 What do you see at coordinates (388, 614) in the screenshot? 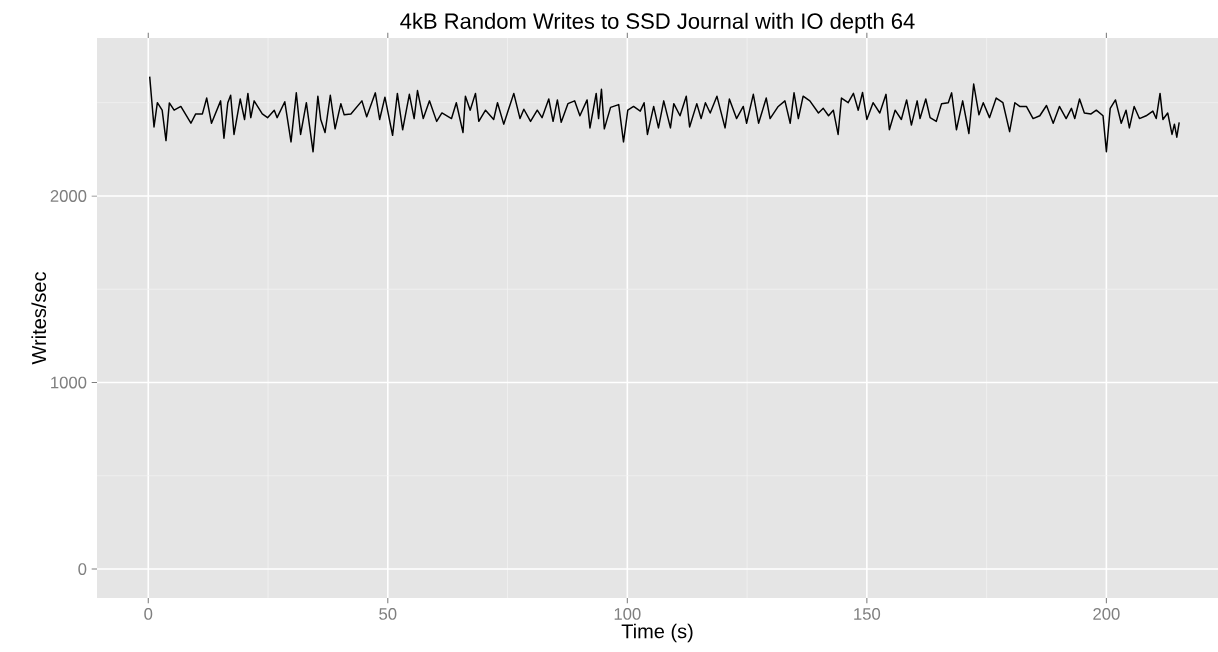
I see `x-tick-label: 50` at bounding box center [388, 614].